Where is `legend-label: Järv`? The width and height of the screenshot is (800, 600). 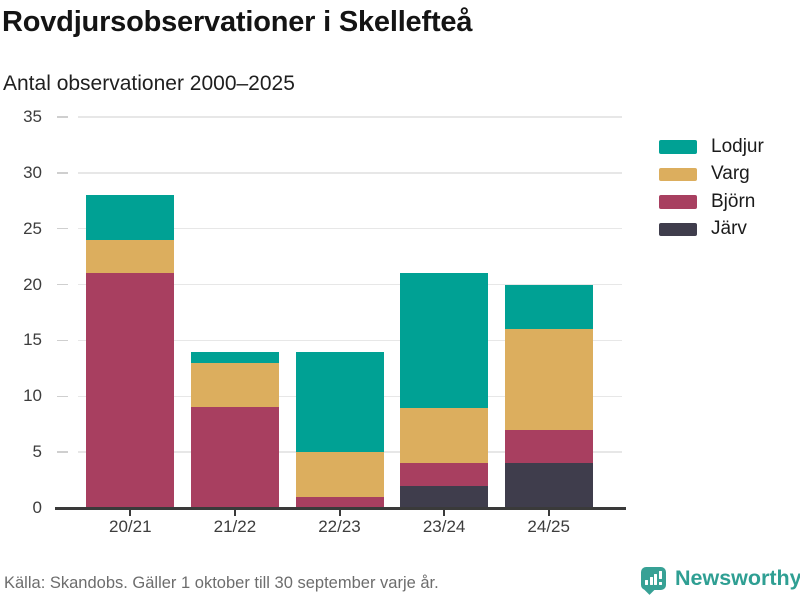
legend-label: Järv is located at coordinates (729, 229).